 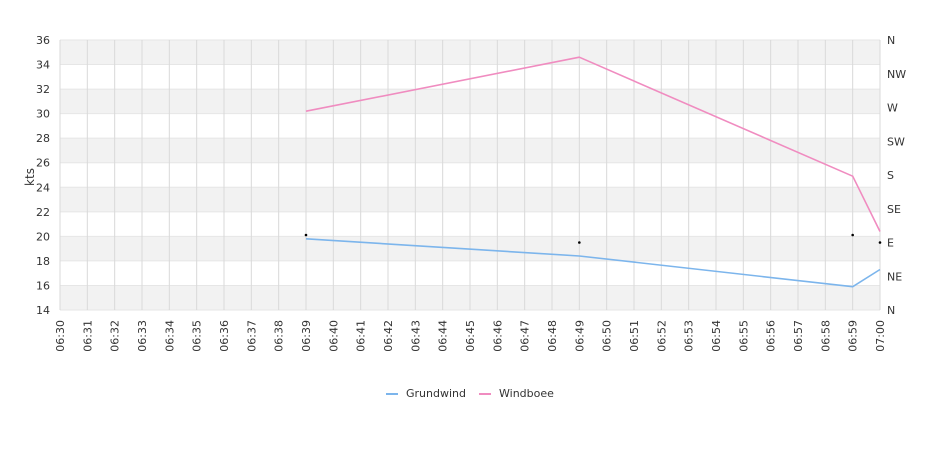 I want to click on direction-tick-label: S, so click(x=890, y=175).